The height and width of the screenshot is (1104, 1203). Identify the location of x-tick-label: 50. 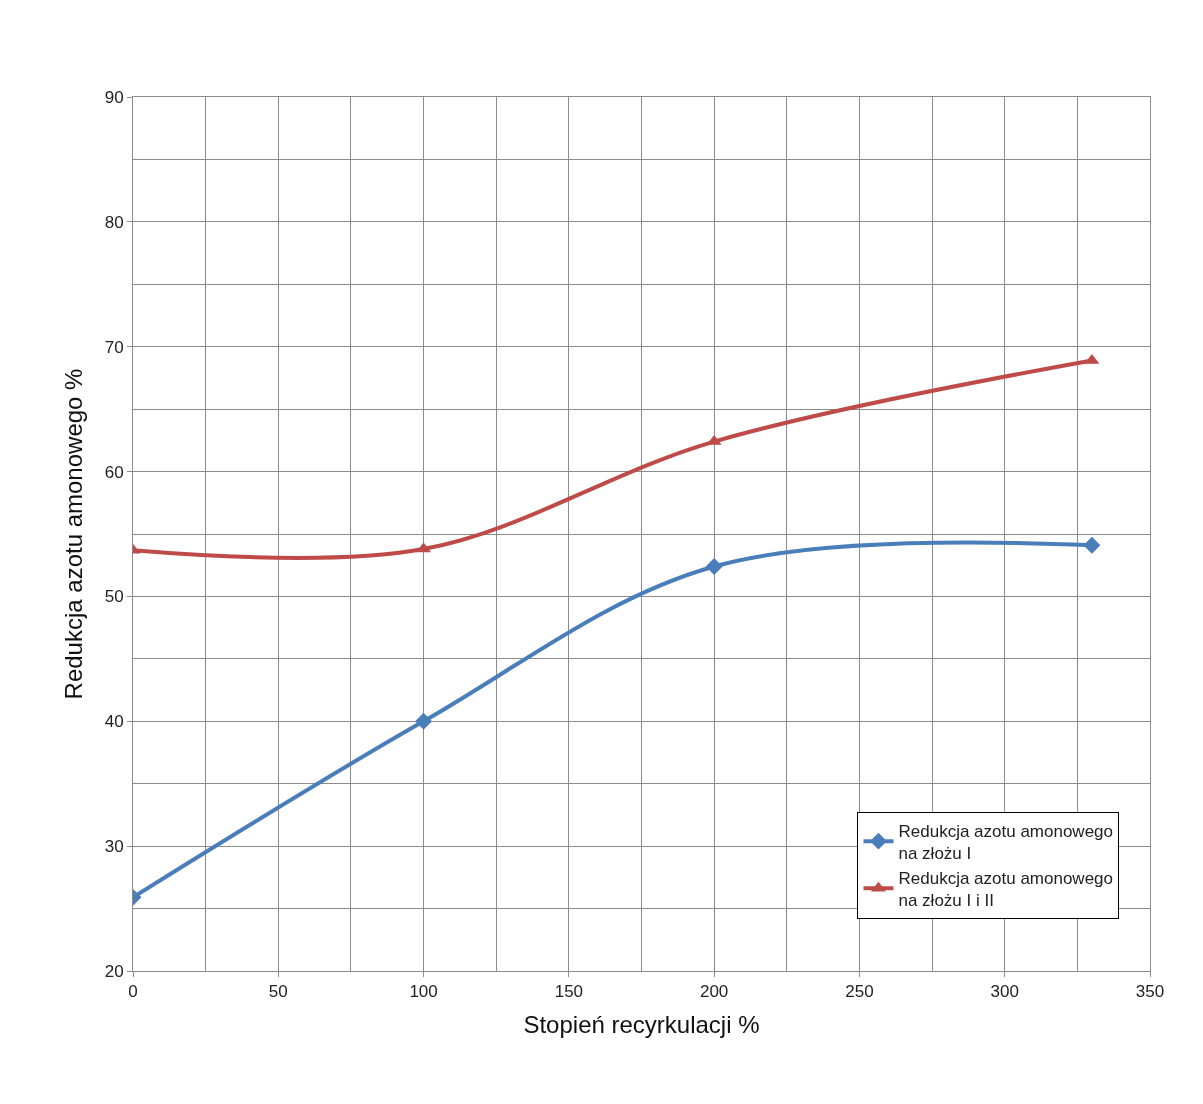
(278, 992).